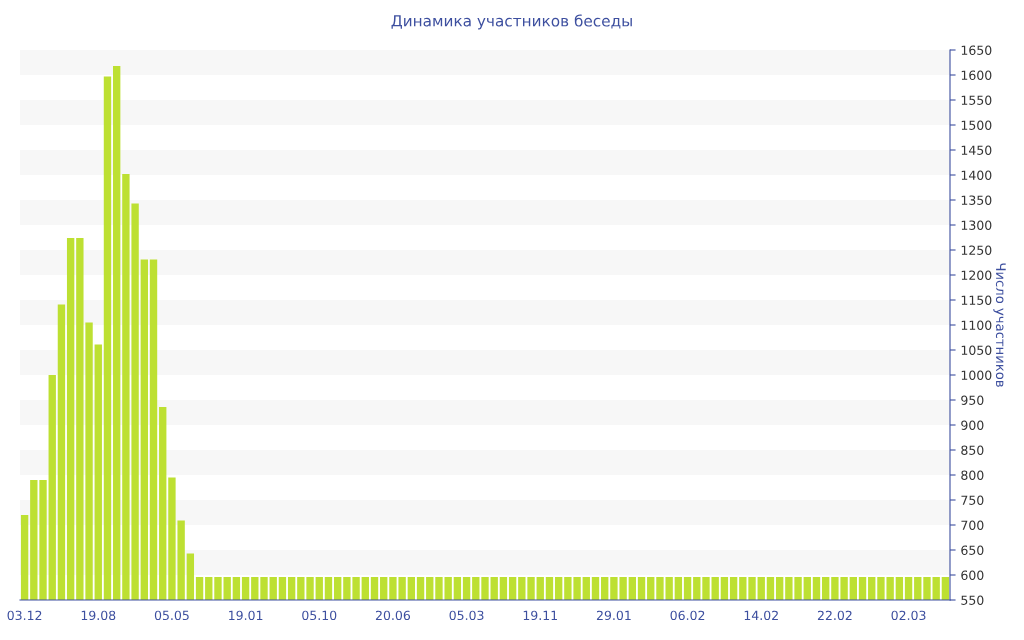 The width and height of the screenshot is (1024, 640). Describe the element at coordinates (972, 600) in the screenshot. I see `y-tick-label: 550` at that location.